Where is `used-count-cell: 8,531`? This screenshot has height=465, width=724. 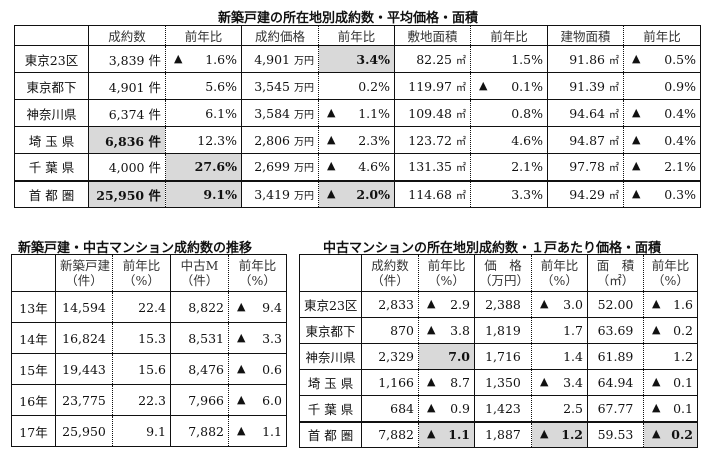
used-count-cell: 8,531 is located at coordinates (199, 338).